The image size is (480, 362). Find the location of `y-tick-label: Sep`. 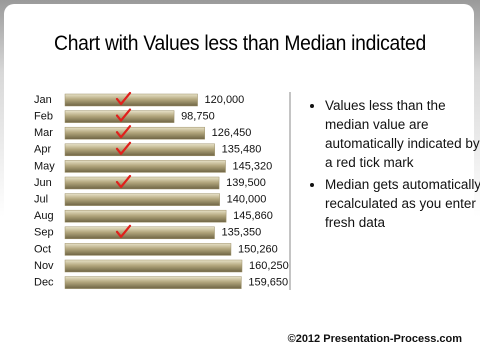

y-tick-label: Sep is located at coordinates (44, 233).